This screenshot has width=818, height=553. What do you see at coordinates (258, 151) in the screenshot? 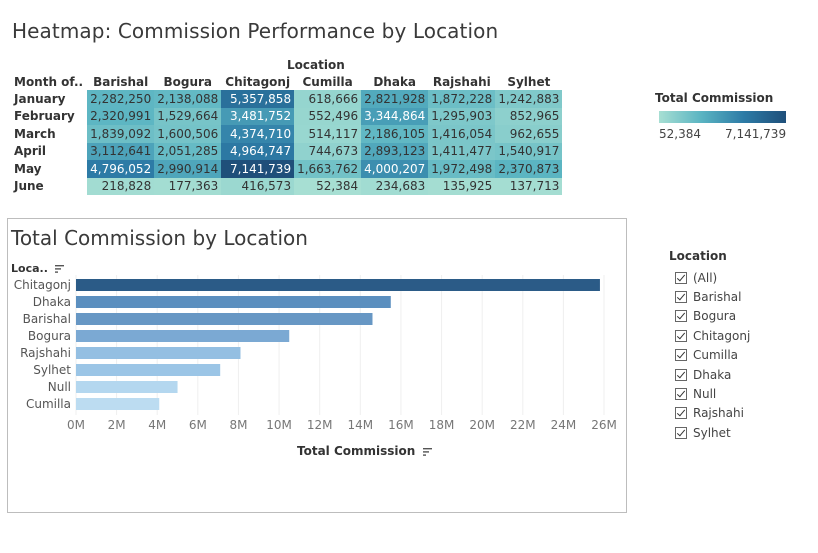
I see `heatmap-cell: 4,964,747` at bounding box center [258, 151].